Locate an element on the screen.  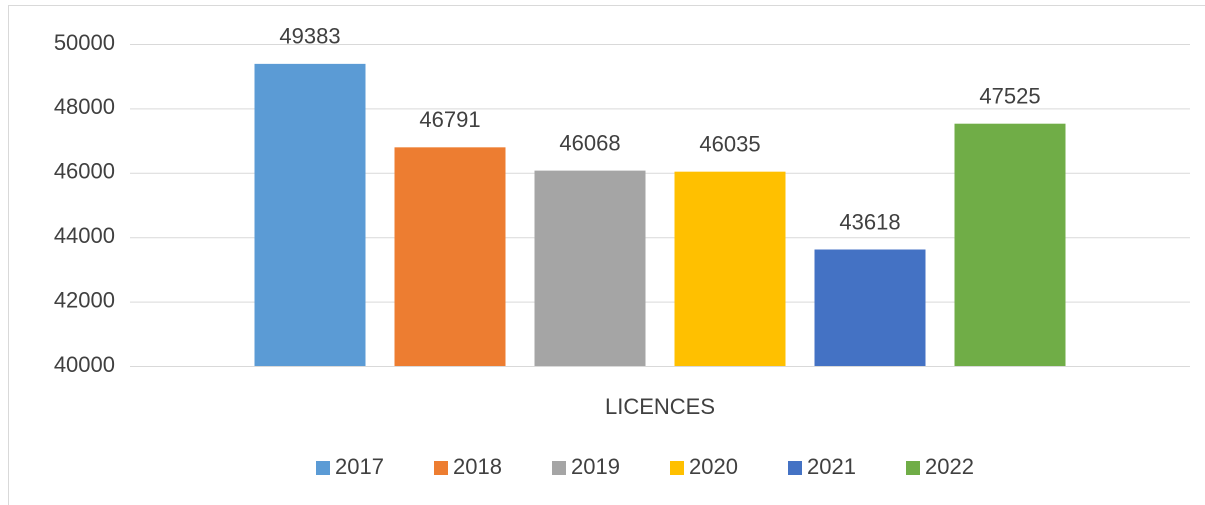
y-tick-label: 40000 is located at coordinates (84, 364).